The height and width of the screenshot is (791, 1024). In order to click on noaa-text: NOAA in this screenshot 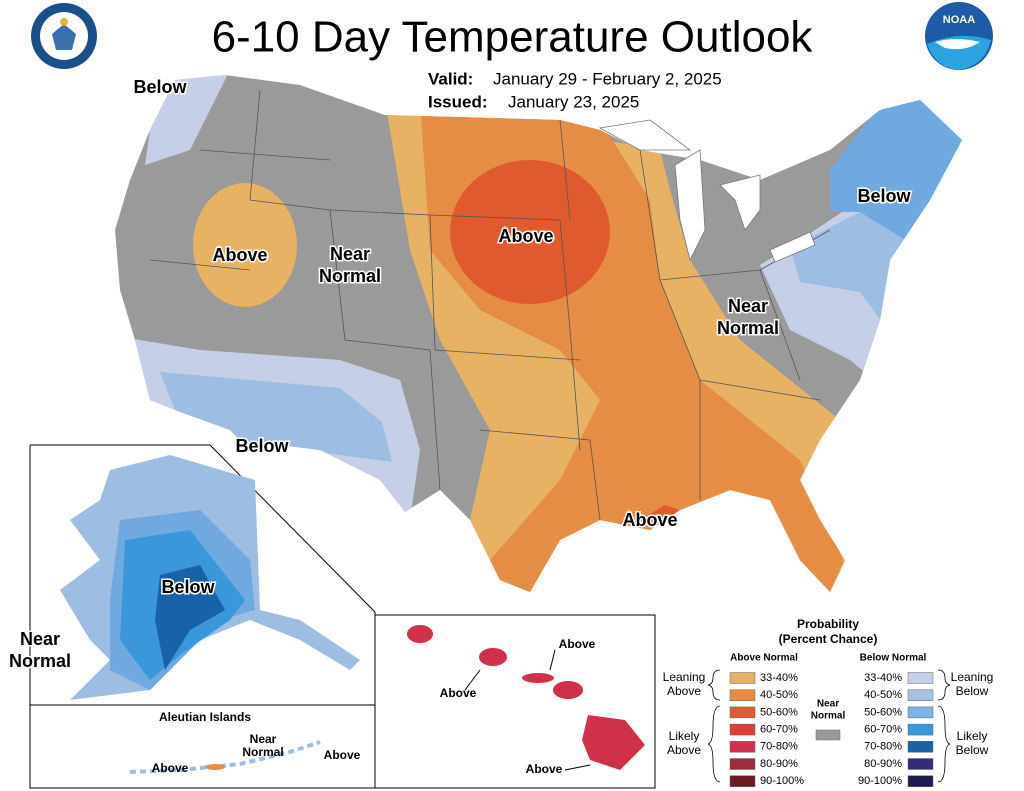, I will do `click(959, 20)`.